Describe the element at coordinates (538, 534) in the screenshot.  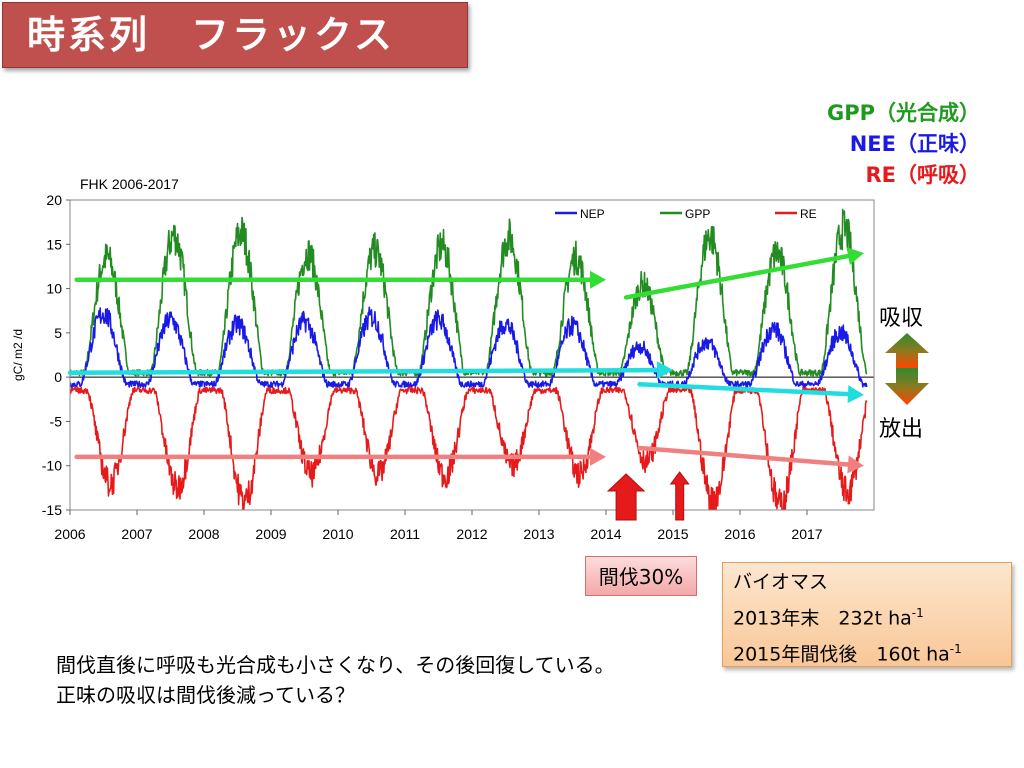
I see `x-tick-label: 2013` at that location.